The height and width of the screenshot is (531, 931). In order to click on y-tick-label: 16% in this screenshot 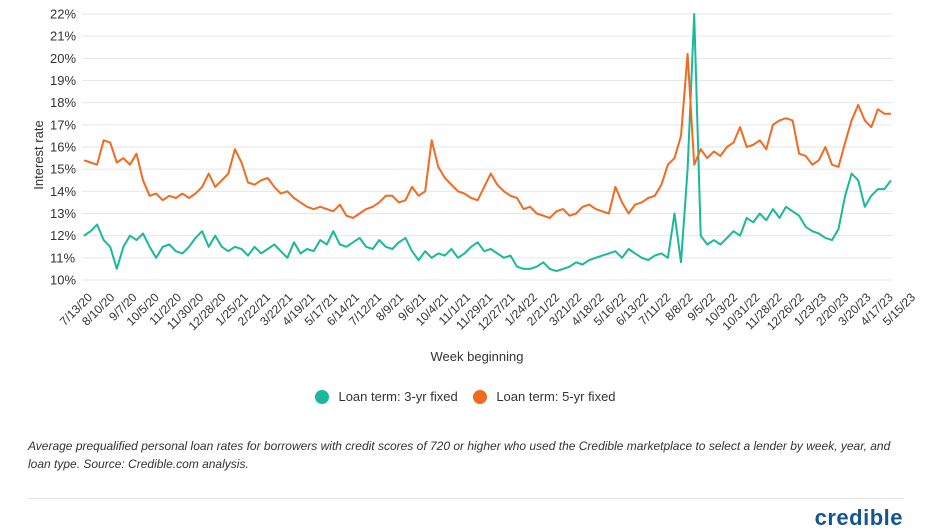, I will do `click(63, 147)`.